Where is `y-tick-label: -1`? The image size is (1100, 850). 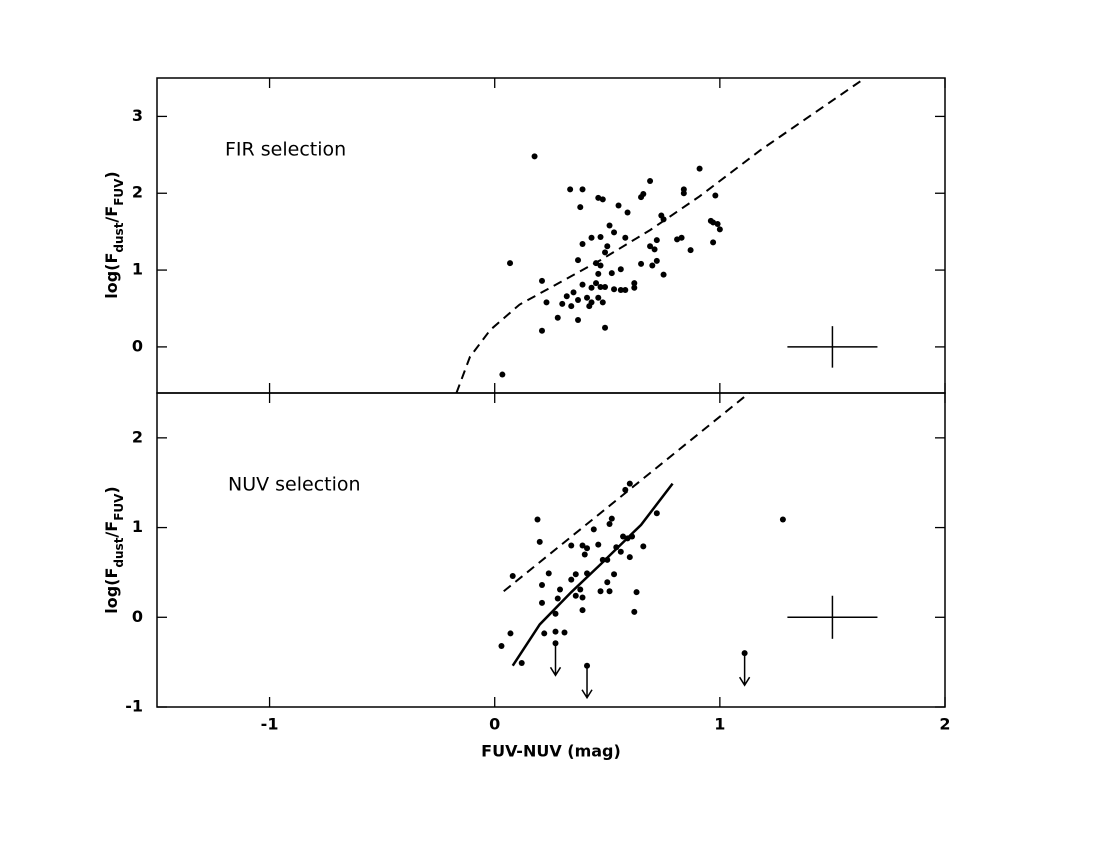
y-tick-label: -1 is located at coordinates (134, 706).